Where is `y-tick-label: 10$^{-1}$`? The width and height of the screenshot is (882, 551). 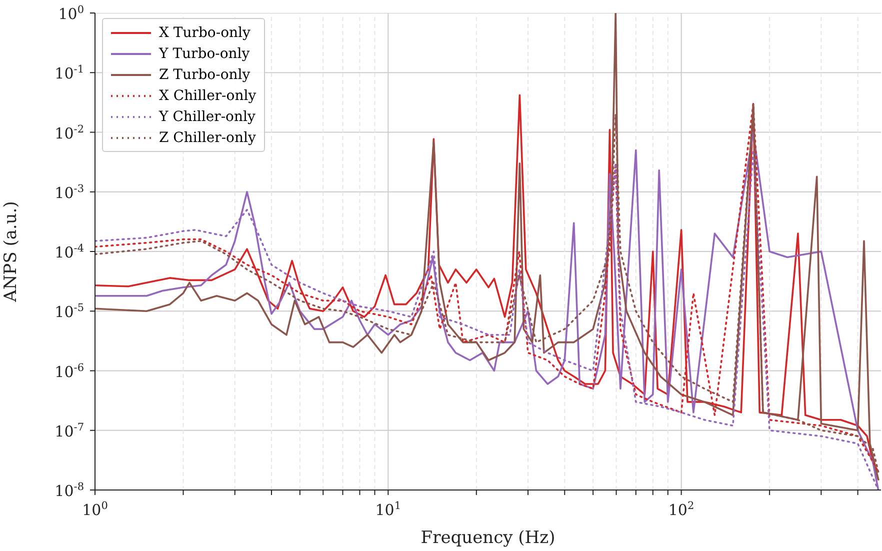
y-tick-label: 10$^{-1}$ is located at coordinates (69, 73).